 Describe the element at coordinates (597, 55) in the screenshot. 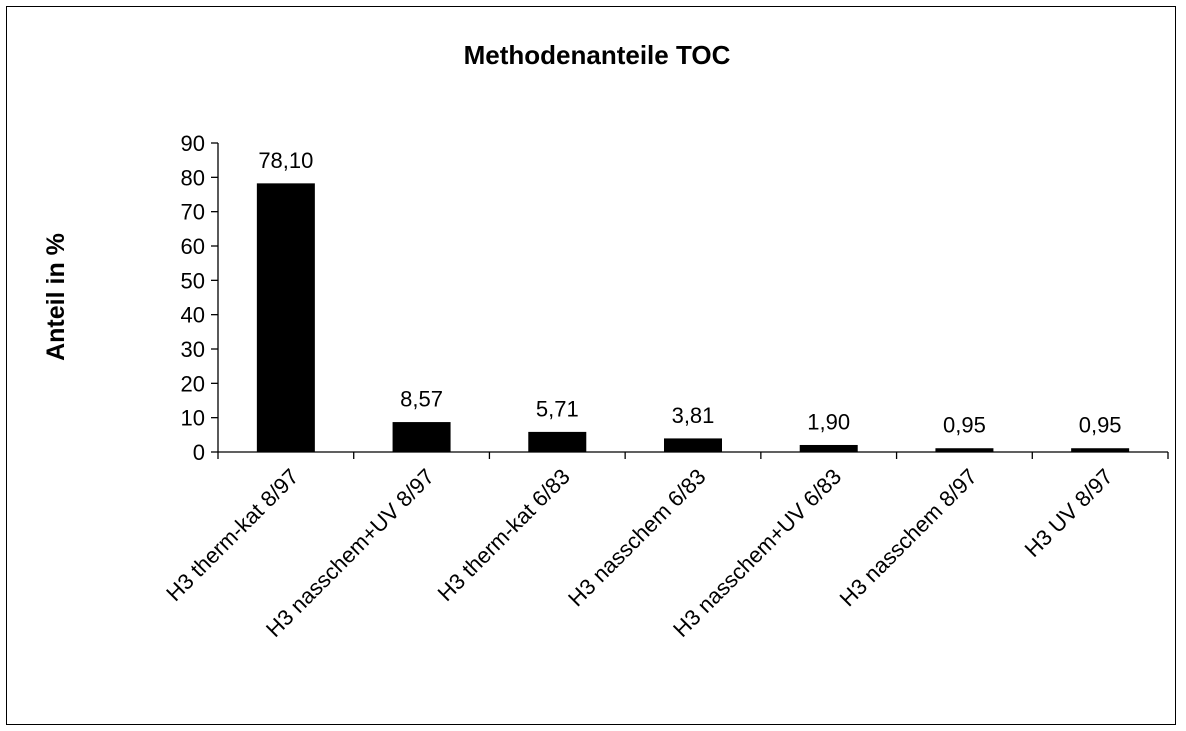

I see `chart-title: Methodenanteile TOC` at that location.